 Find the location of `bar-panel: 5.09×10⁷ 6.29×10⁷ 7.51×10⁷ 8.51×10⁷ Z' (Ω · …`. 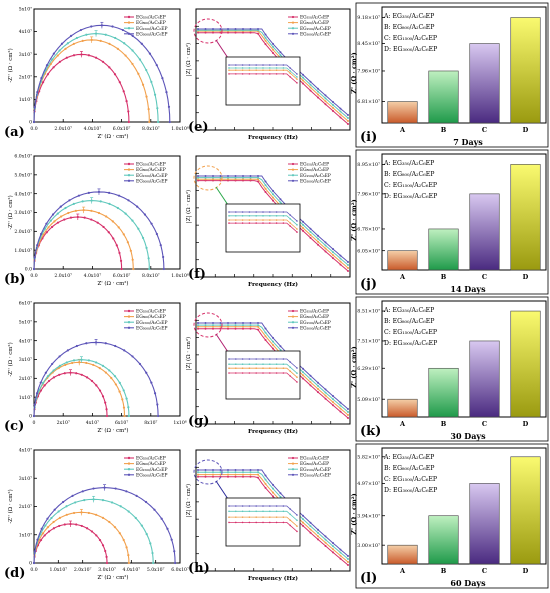

bar-panel: 5.09×10⁷ 6.29×10⁷ 7.51×10⁷ 8.51×10⁷ Z' (Ω · … is located at coordinates (449, 369).